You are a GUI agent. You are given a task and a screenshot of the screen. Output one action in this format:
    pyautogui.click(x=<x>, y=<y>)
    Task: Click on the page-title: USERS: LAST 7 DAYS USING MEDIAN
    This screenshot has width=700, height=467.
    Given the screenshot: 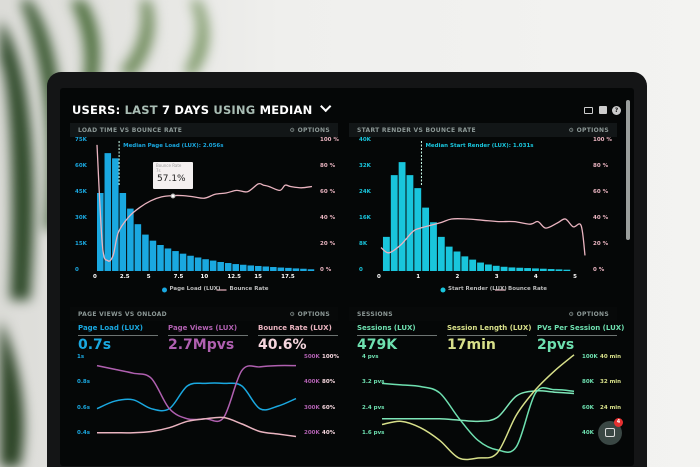 What is the action you would take?
    pyautogui.click(x=202, y=108)
    